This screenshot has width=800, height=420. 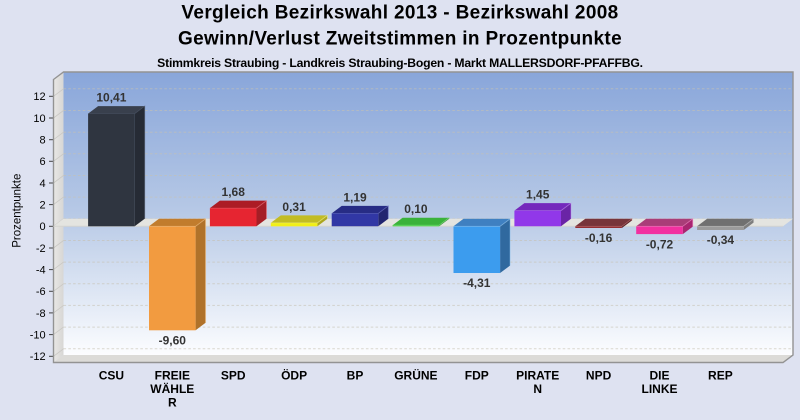 What do you see at coordinates (172, 388) in the screenshot?
I see `svg-text: WÄHLE` at bounding box center [172, 388].